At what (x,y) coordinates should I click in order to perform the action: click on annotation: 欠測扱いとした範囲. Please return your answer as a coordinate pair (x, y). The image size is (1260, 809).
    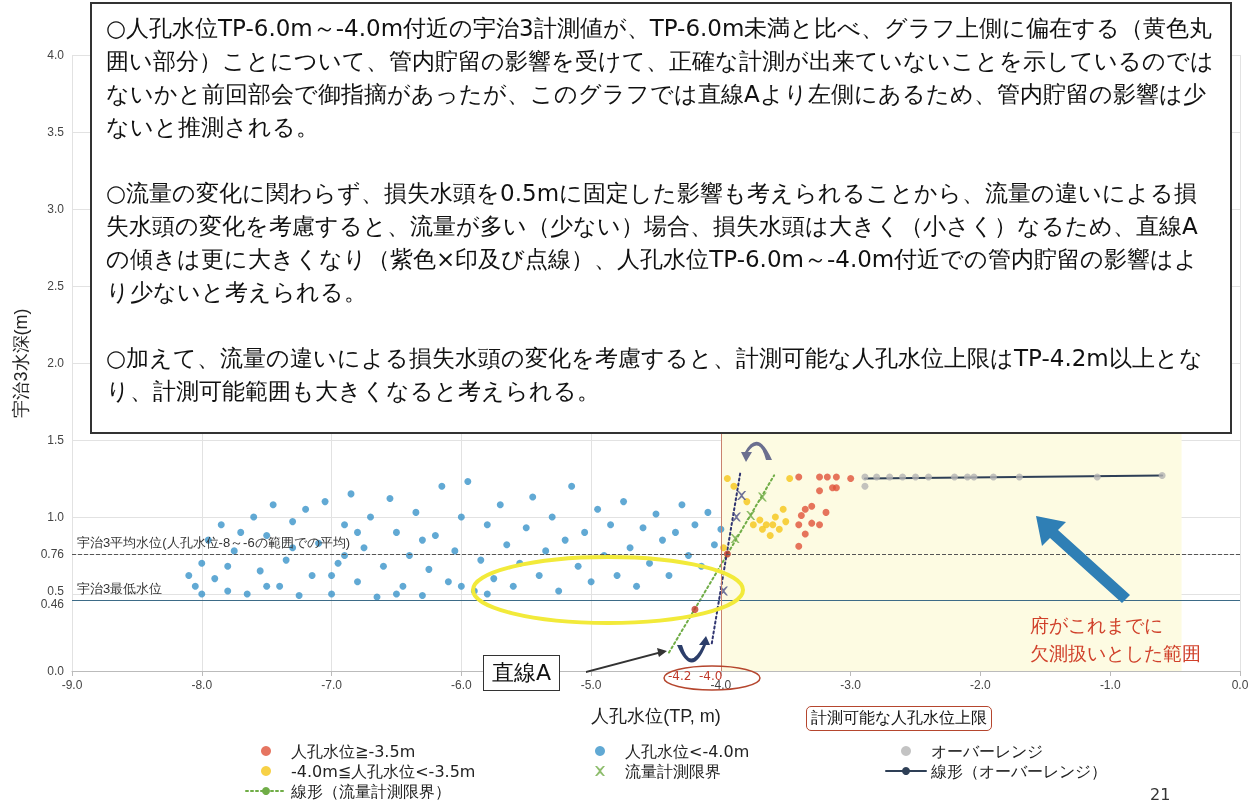
    Looking at the image, I should click on (1115, 653).